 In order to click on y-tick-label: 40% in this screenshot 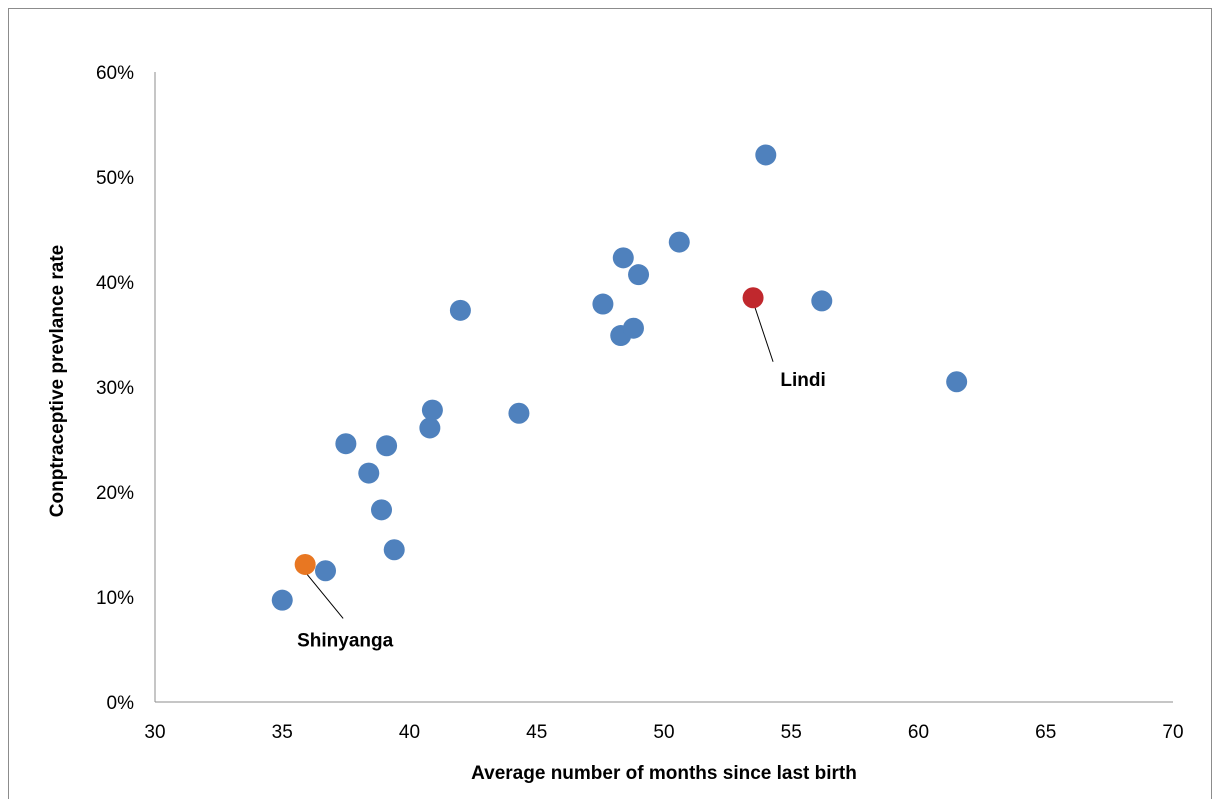, I will do `click(115, 283)`.